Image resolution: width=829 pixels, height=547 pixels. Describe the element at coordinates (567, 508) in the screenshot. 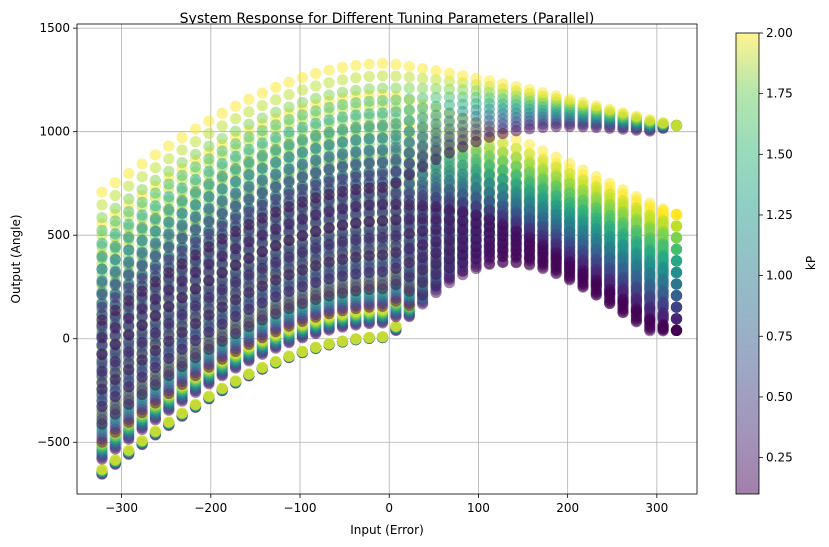

I see `x-tick-label: 200` at that location.